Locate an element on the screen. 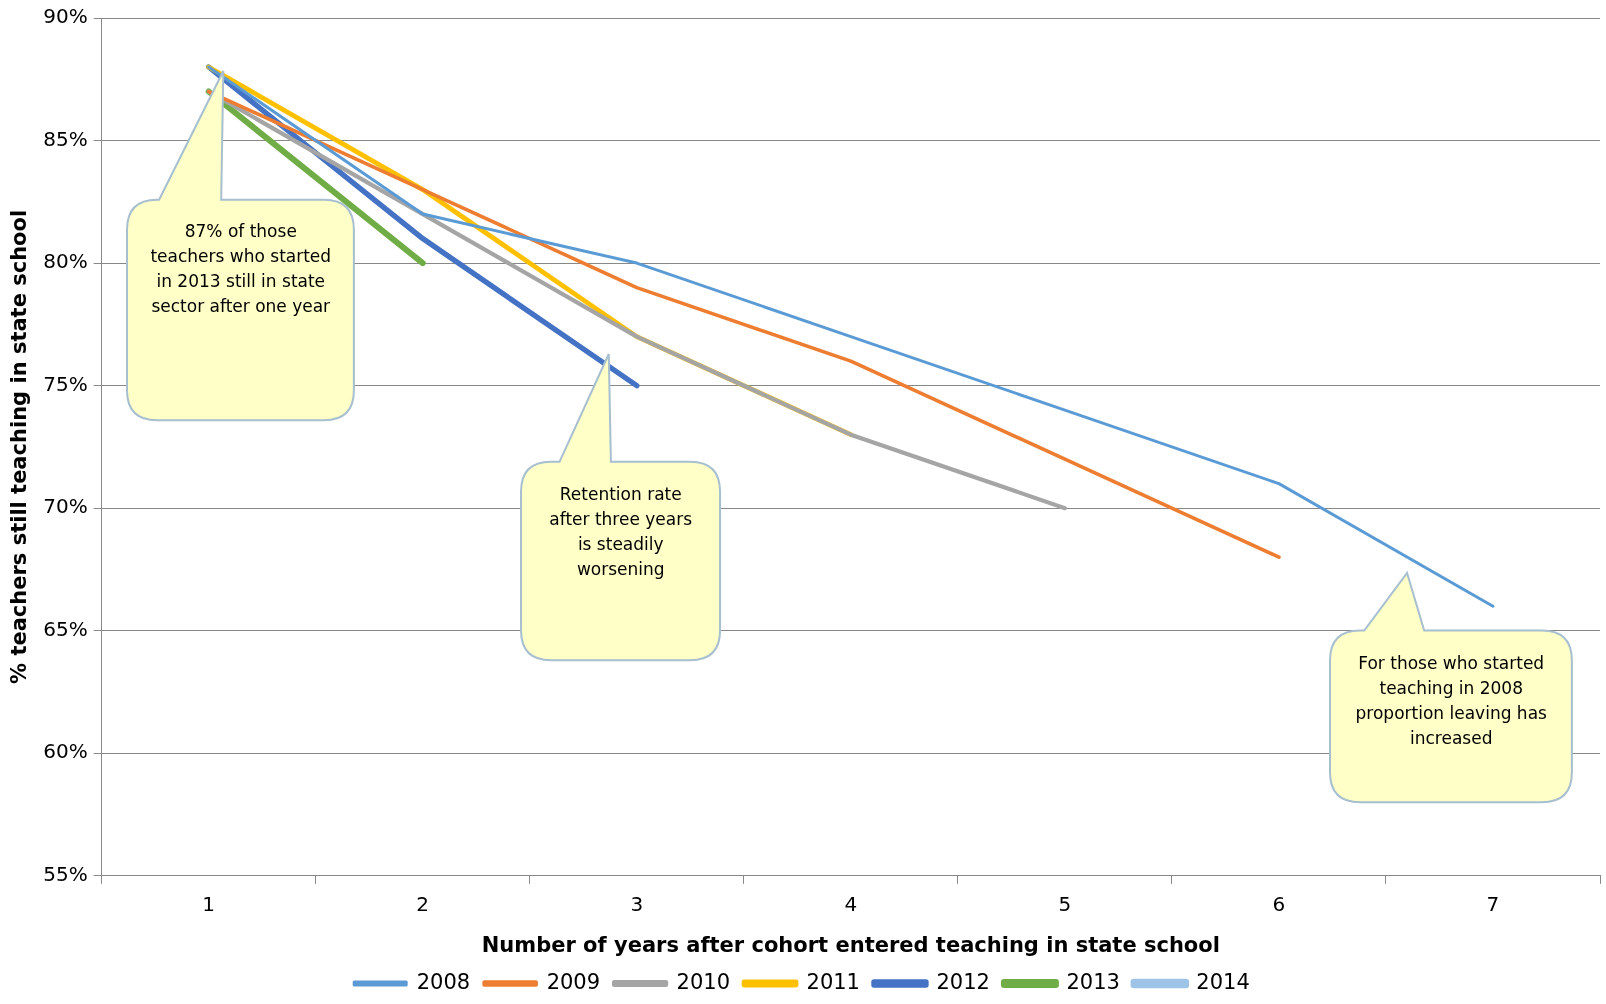  y-tick-label: 65% is located at coordinates (65, 628).